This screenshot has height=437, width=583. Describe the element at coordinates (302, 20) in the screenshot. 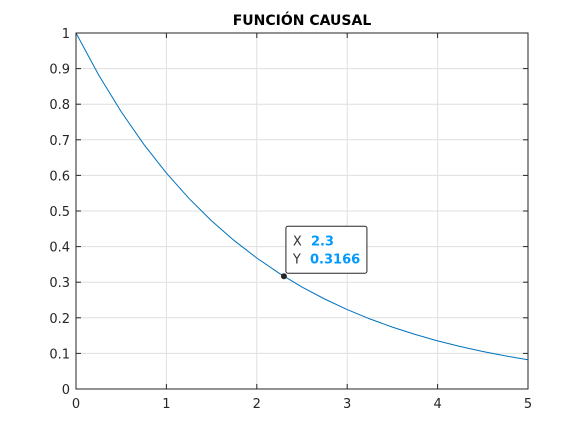

I see `chart-title: FUNCIÓN CAUSAL` at that location.